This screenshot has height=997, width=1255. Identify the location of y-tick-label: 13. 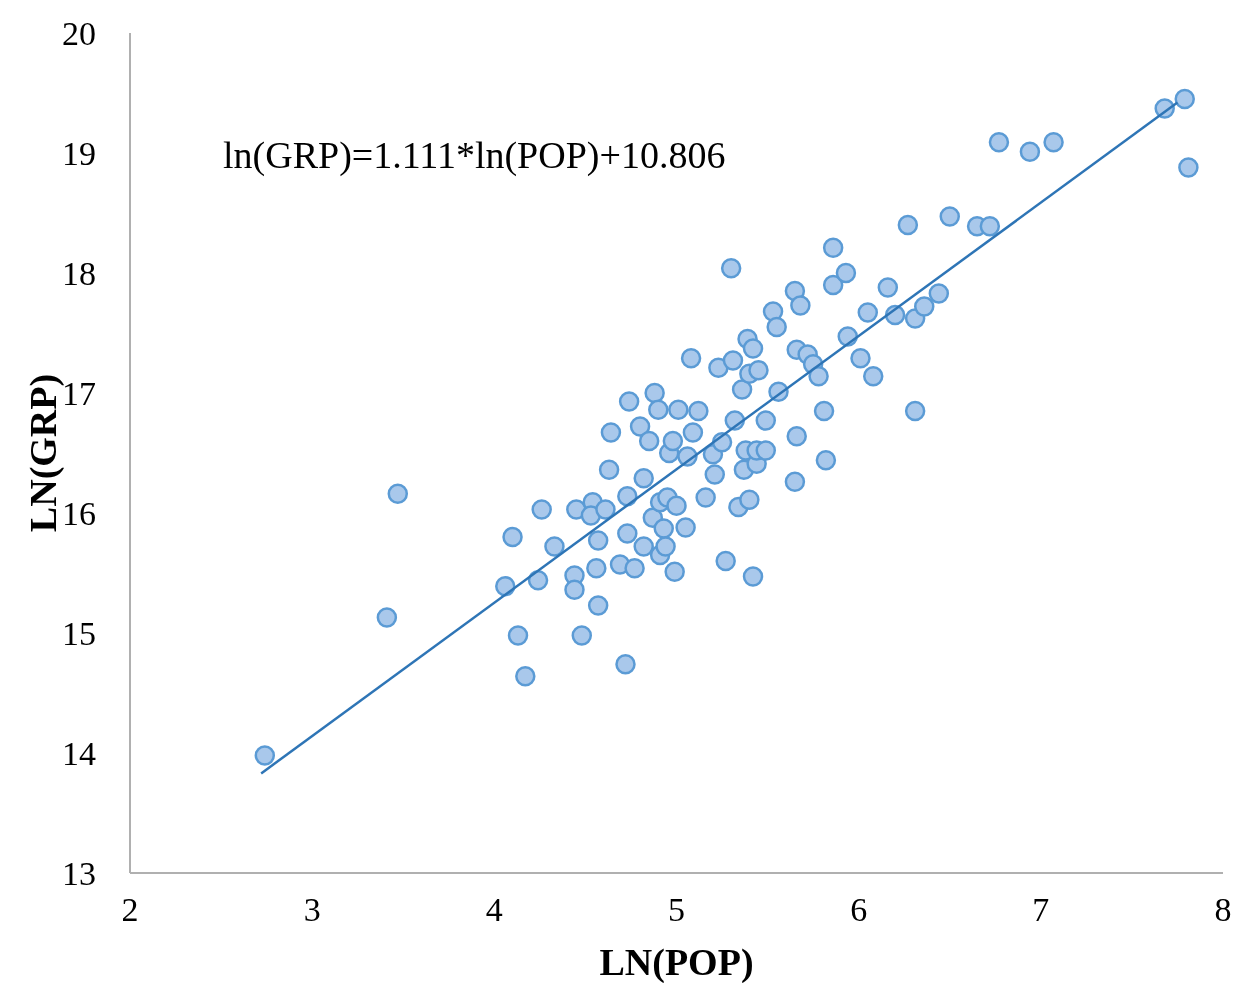
(79, 873).